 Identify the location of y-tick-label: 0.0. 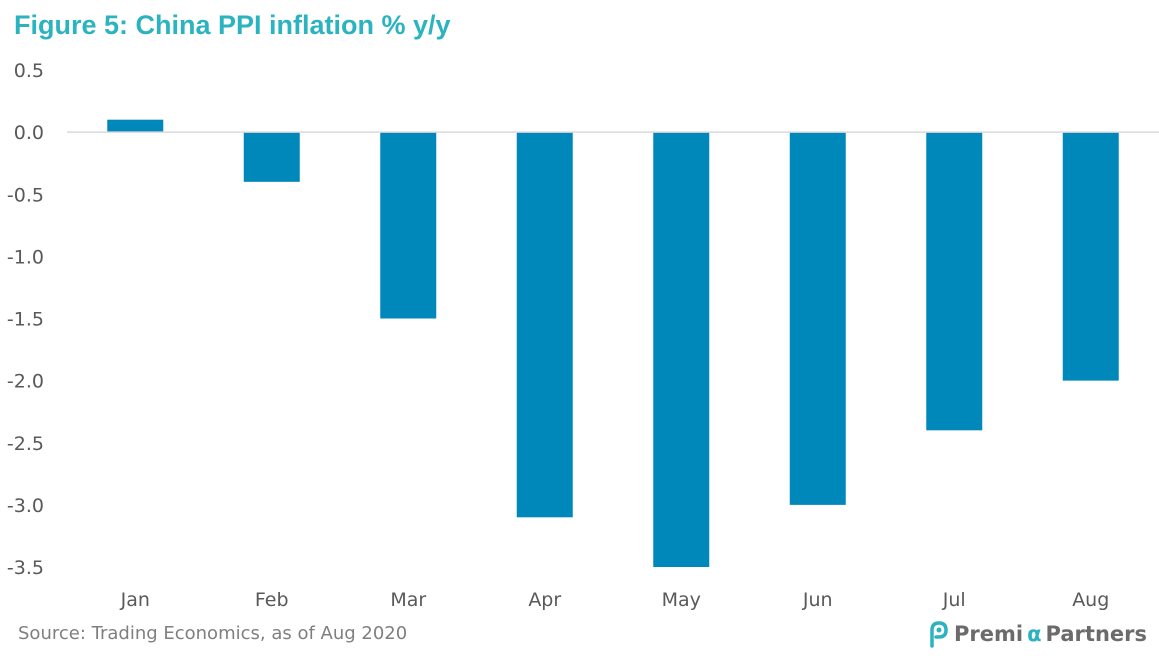
(29, 133).